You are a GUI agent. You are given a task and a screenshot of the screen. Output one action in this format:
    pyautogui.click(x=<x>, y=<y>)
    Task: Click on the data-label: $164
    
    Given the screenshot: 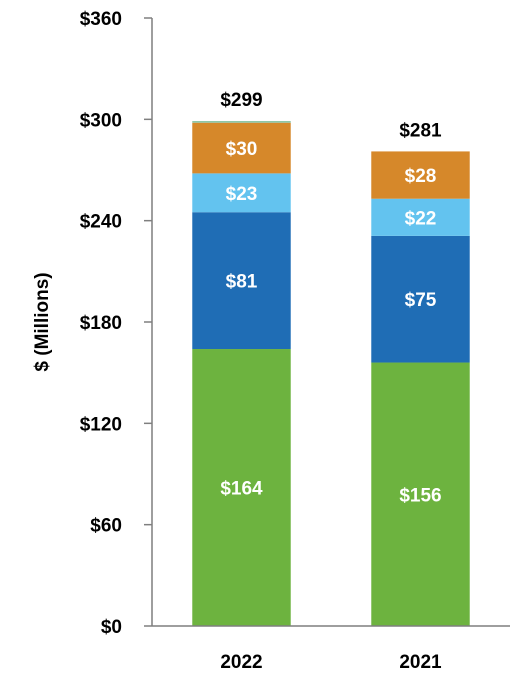 What is the action you would take?
    pyautogui.click(x=241, y=489)
    